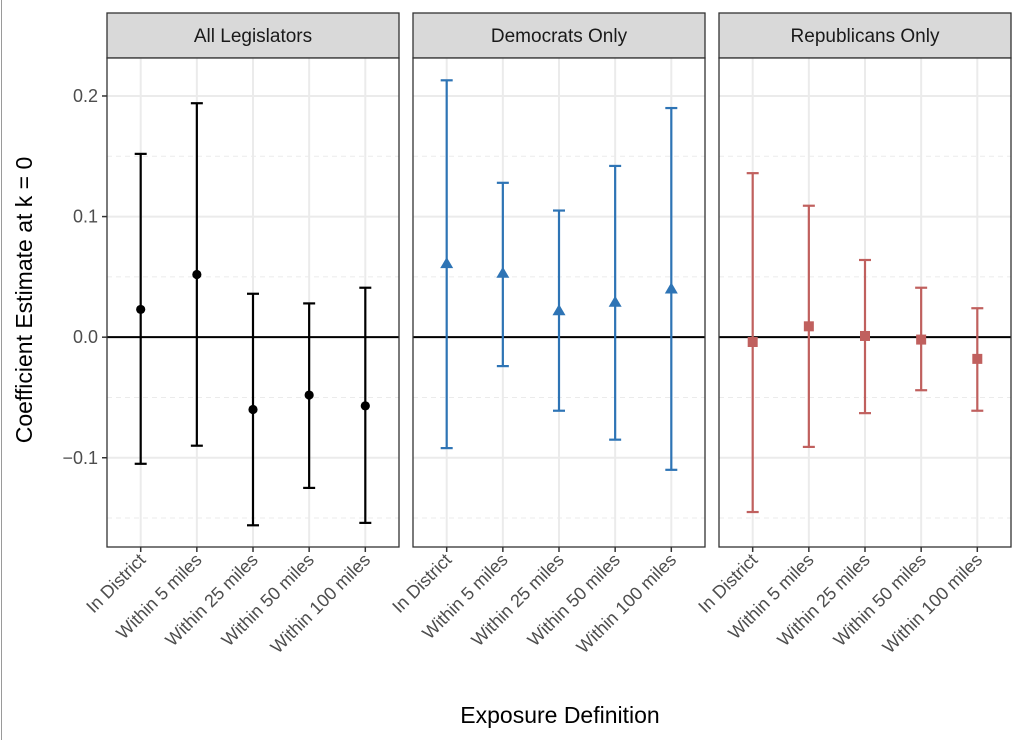 The image size is (1024, 740). I want to click on y-tick-label: 0.1, so click(85, 217).